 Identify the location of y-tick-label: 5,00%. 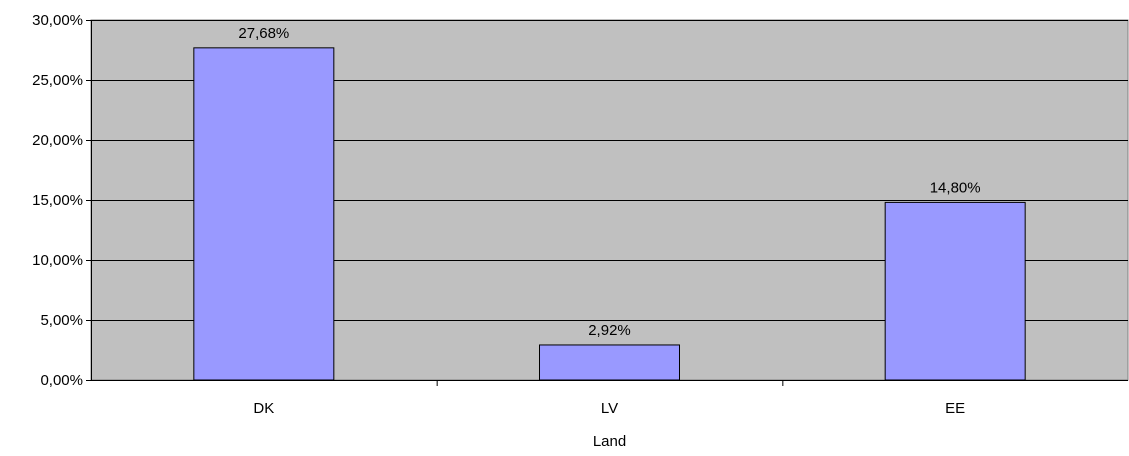
(61, 320).